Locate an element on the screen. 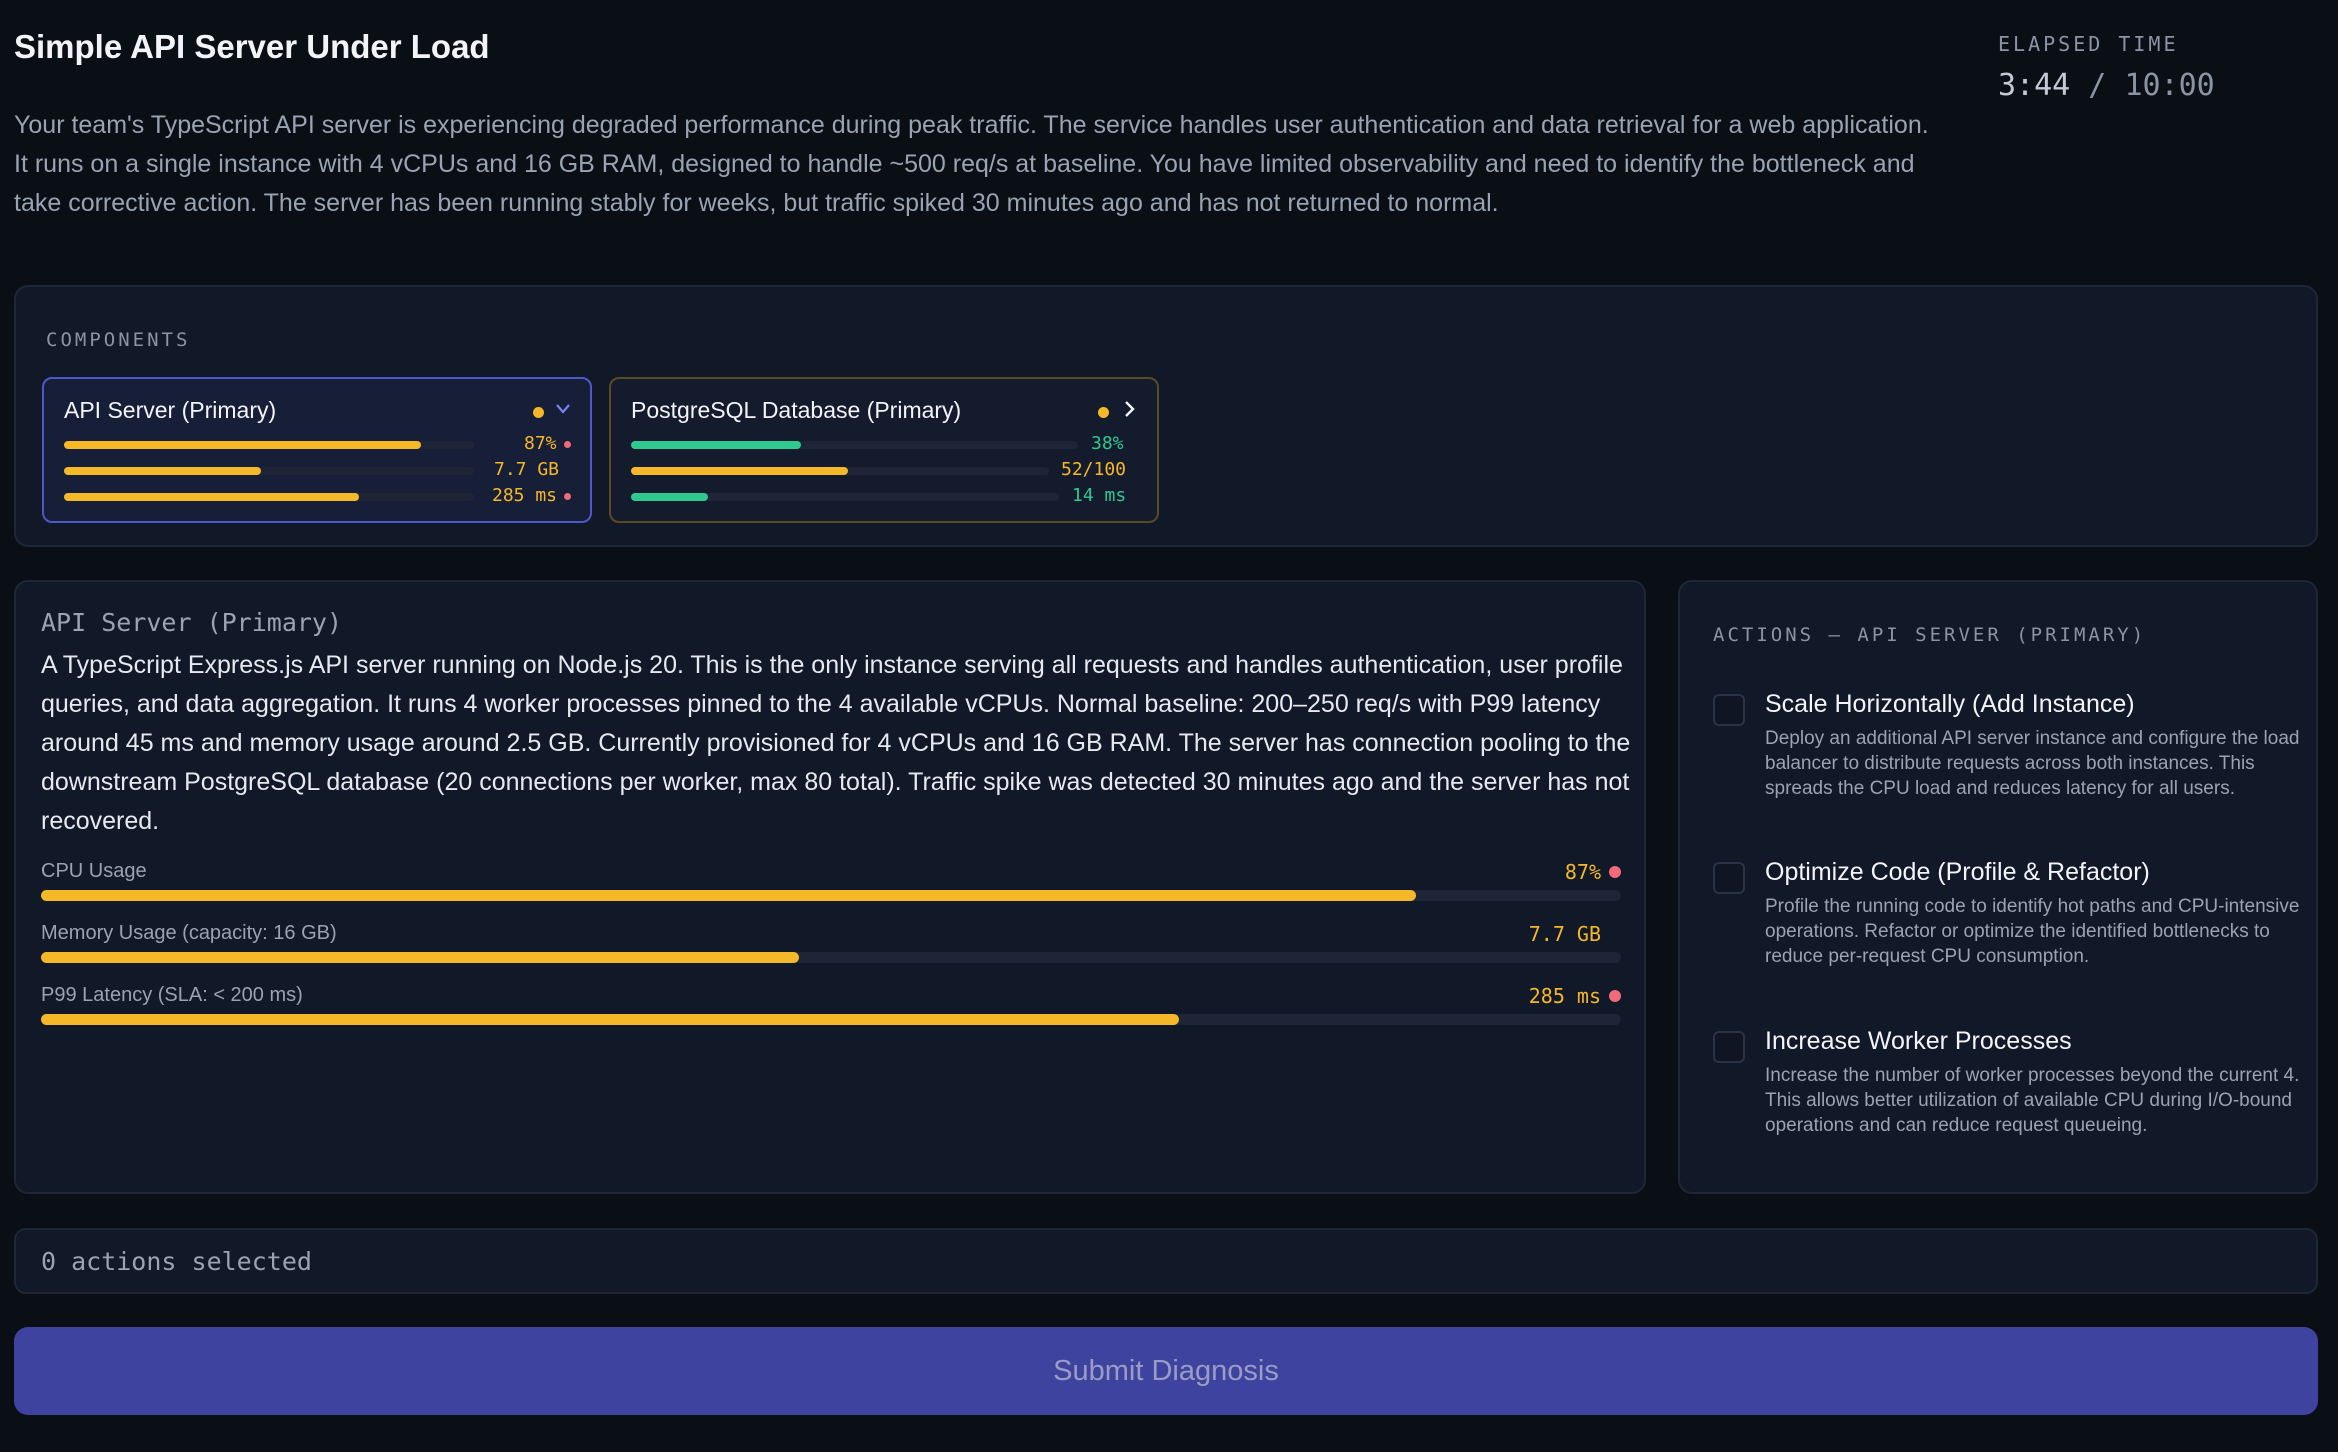 Image resolution: width=2338 pixels, height=1452 pixels. page-title: Simple API Server Under Load is located at coordinates (252, 46).